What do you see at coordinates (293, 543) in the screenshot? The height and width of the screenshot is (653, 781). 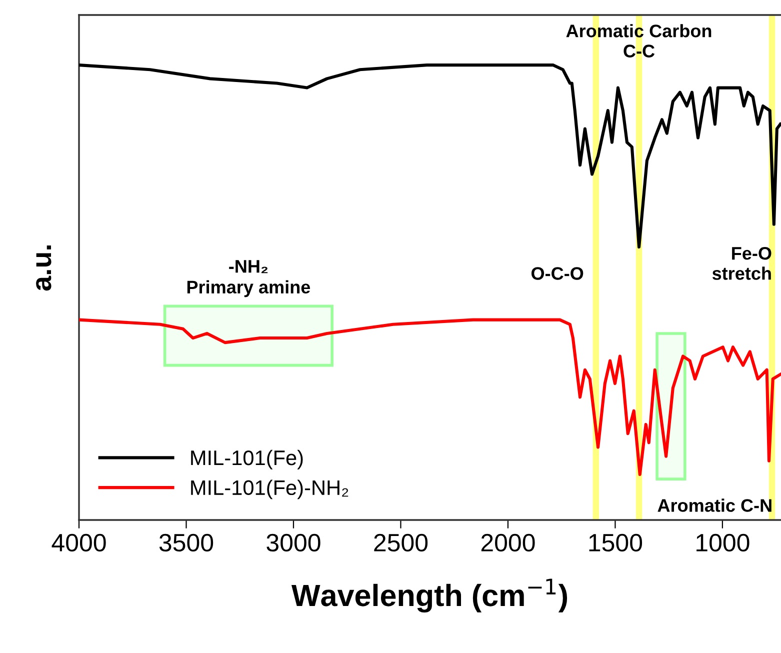 I see `x-tick-label: 3000` at bounding box center [293, 543].